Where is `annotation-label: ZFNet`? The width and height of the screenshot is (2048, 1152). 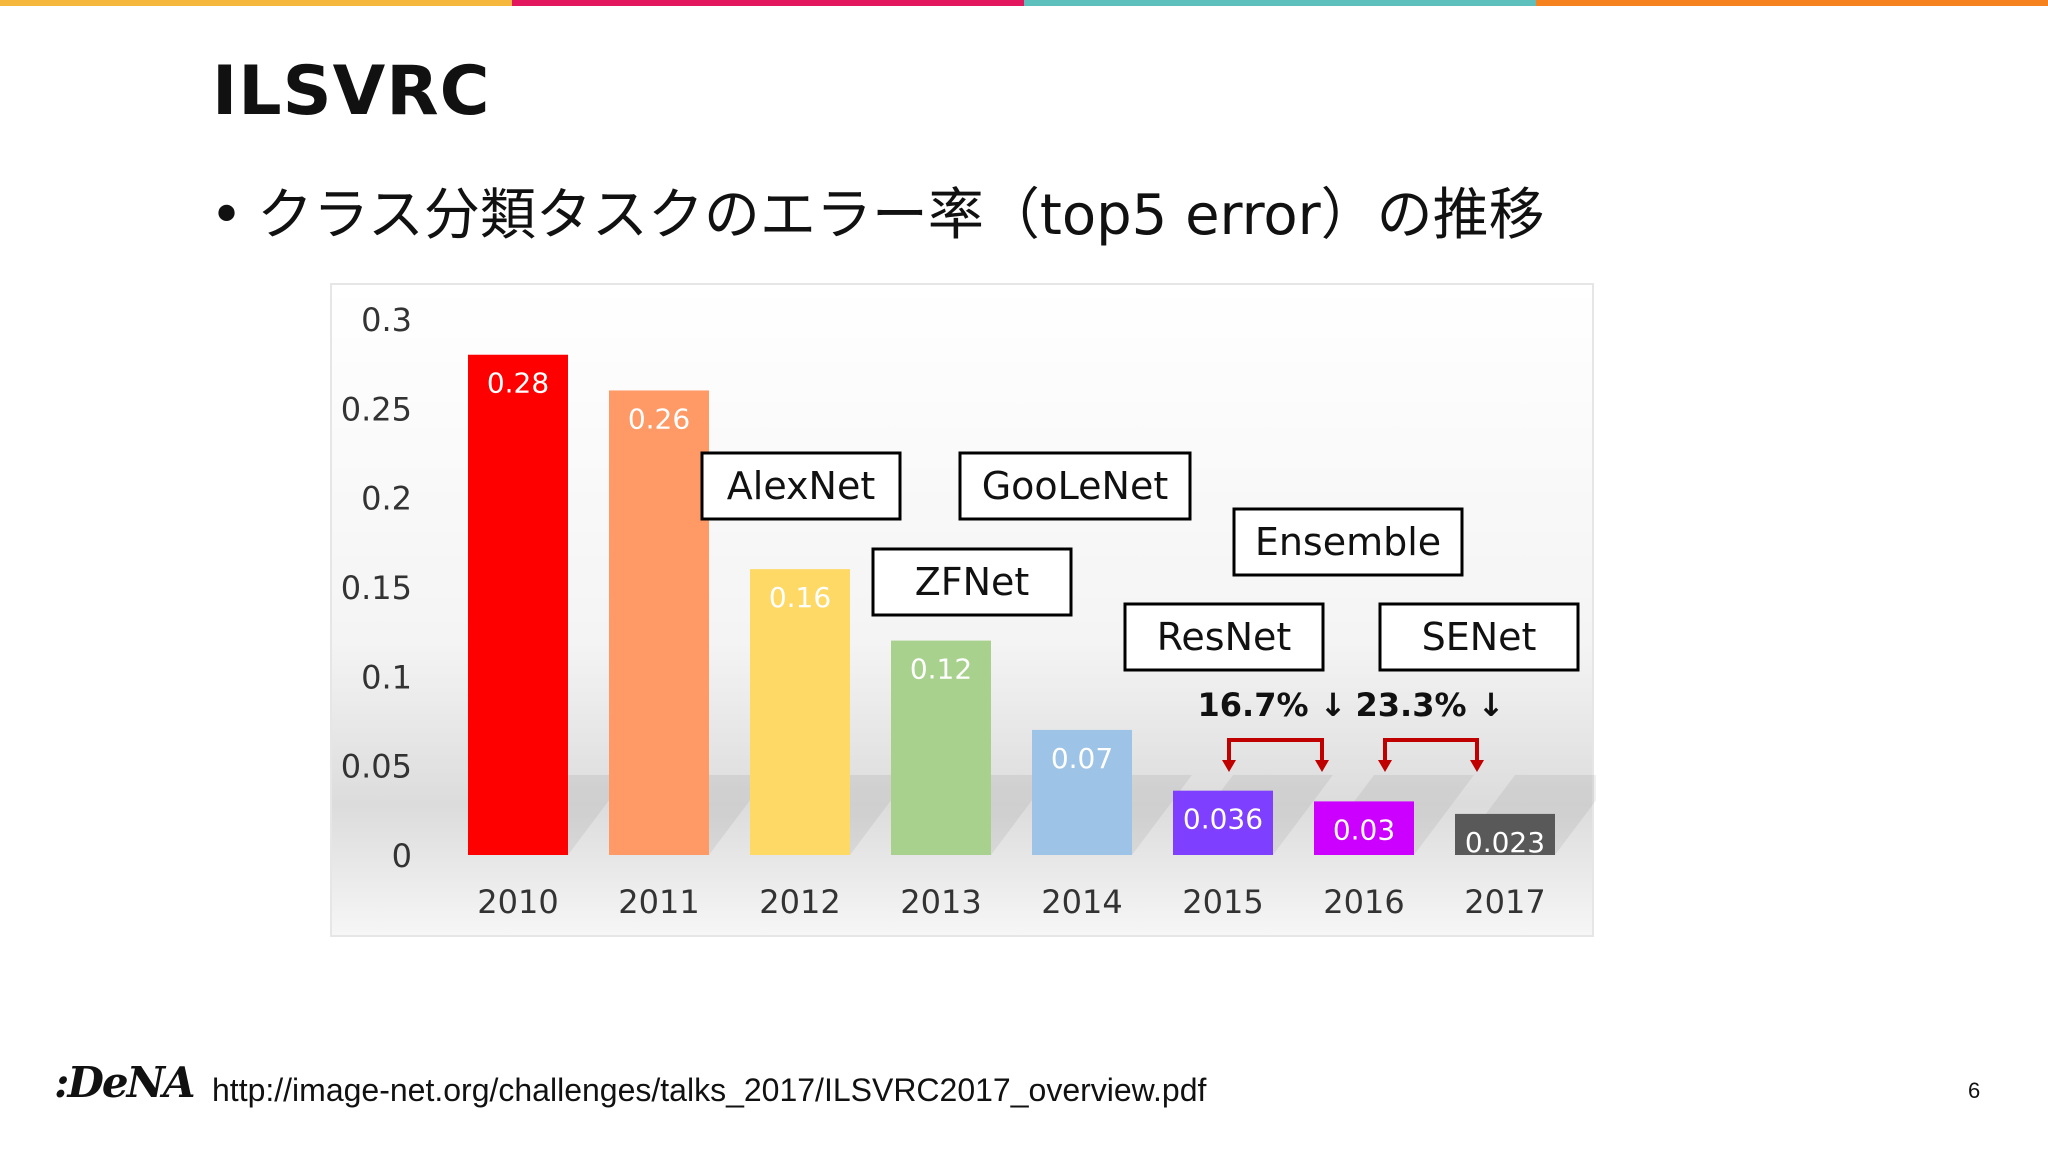 annotation-label: ZFNet is located at coordinates (972, 582).